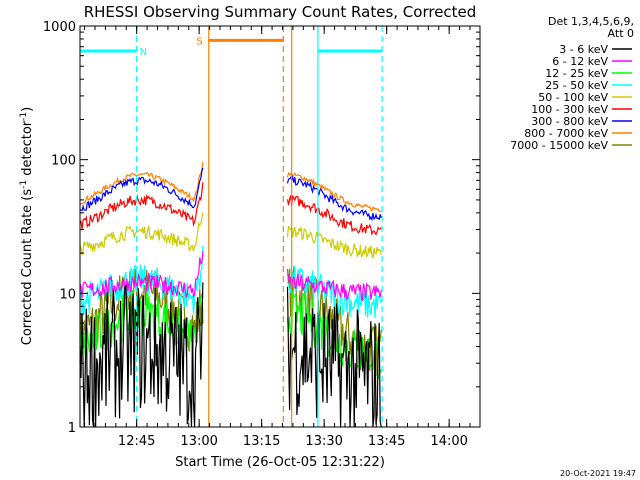  Describe the element at coordinates (323, 441) in the screenshot. I see `x-tick-label-3: 13:30` at that location.